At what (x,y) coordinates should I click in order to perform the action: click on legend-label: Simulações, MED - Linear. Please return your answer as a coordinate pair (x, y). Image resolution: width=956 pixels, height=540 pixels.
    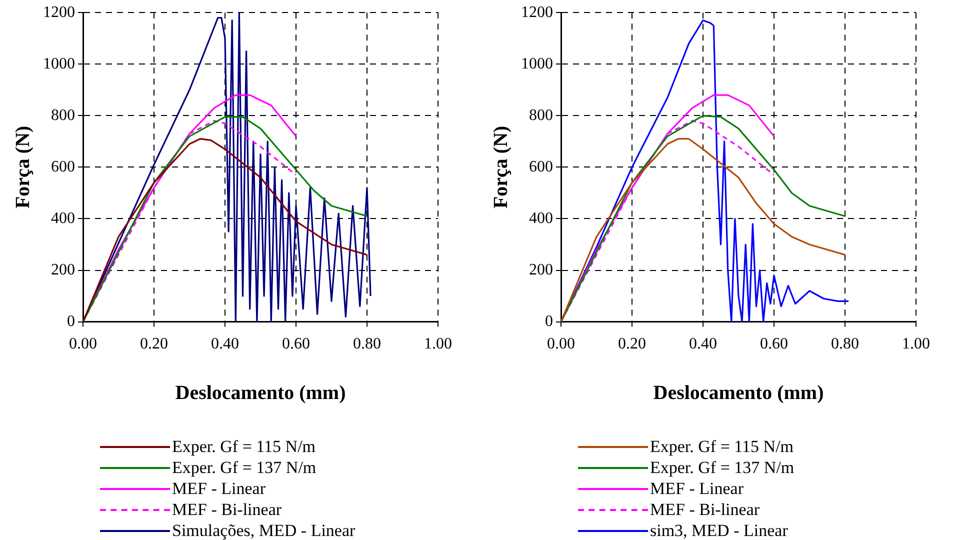
    Looking at the image, I should click on (264, 530).